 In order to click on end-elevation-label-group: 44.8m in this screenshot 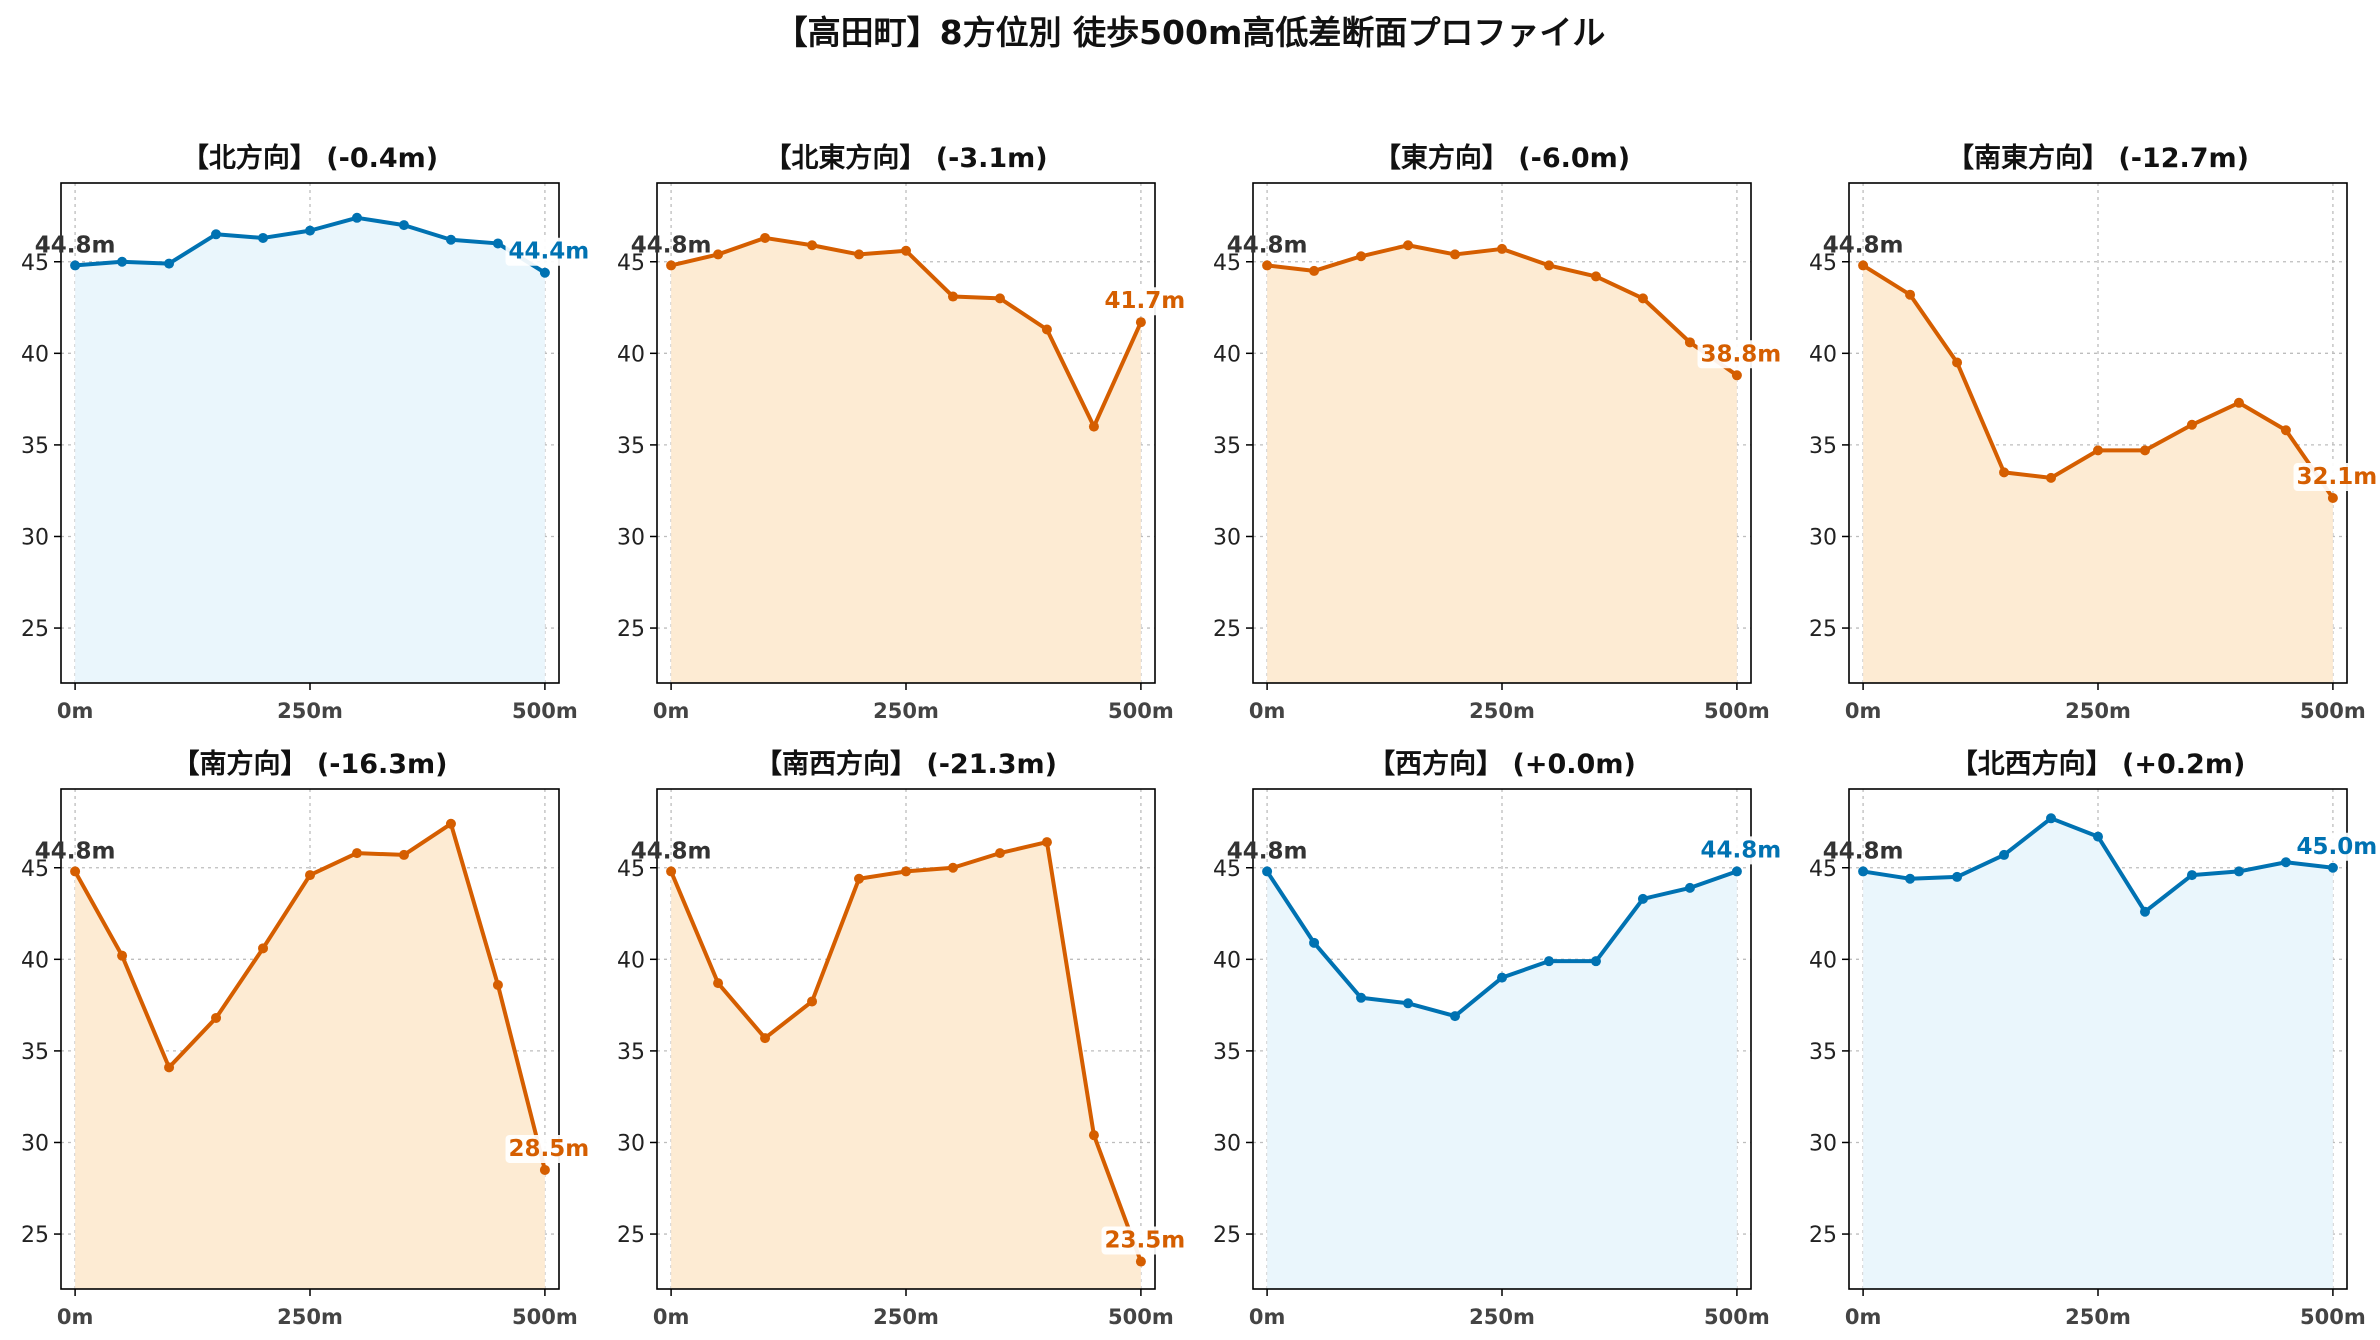, I will do `click(1741, 850)`.